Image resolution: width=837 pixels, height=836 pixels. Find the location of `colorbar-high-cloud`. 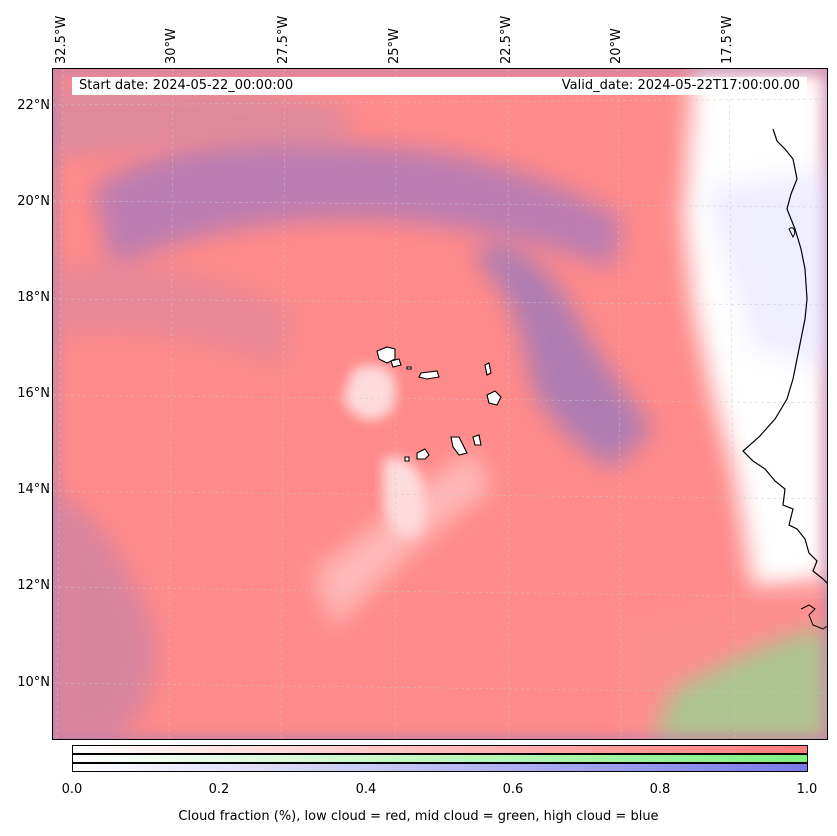

colorbar-high-cloud is located at coordinates (440, 767).